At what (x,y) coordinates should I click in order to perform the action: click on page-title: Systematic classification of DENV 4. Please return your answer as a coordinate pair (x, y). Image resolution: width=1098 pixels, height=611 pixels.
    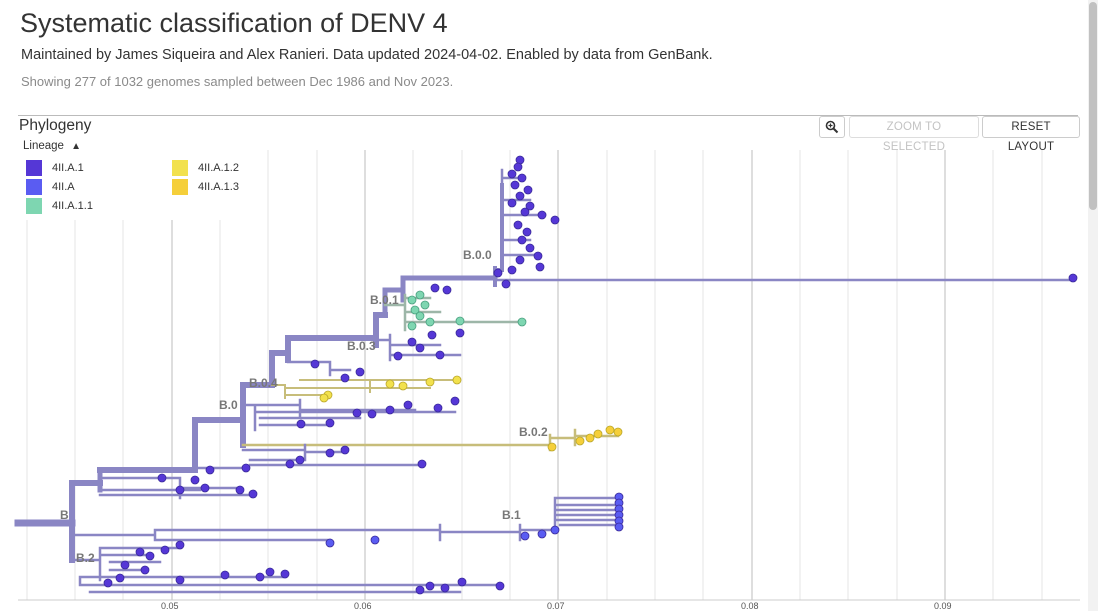
    Looking at the image, I should click on (234, 23).